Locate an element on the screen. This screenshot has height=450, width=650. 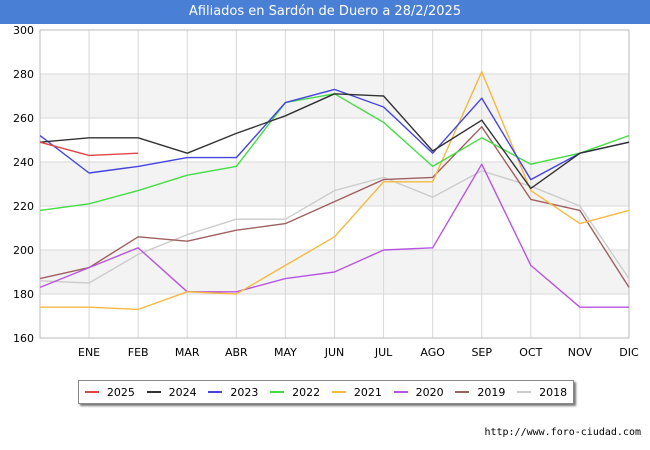
legend-item-2018: 2018 is located at coordinates (542, 392).